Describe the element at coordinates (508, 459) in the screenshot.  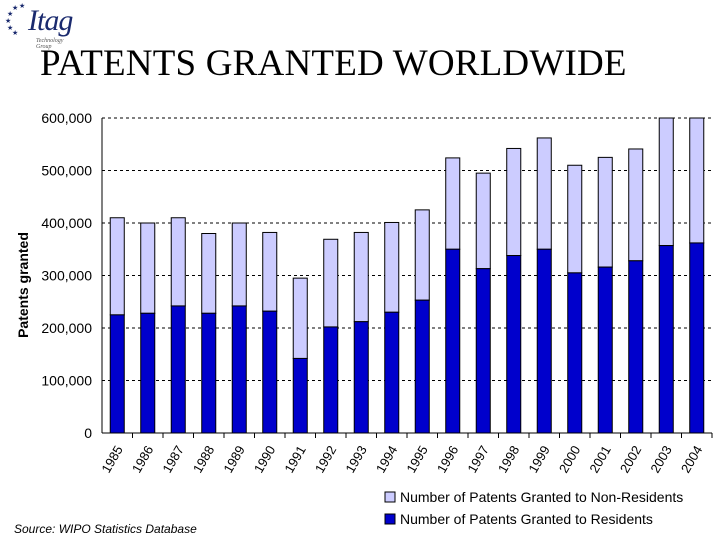
I see `x-tick-label: 1998` at that location.